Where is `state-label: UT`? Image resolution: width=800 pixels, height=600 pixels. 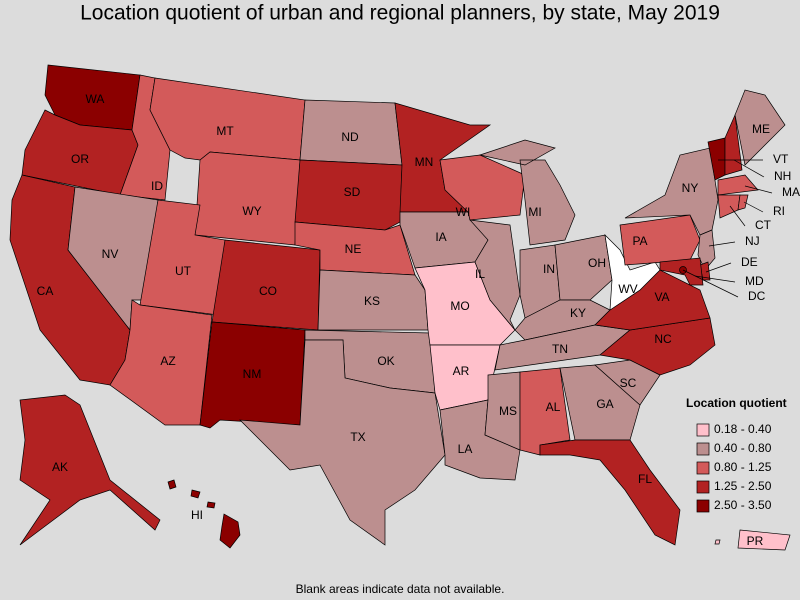 state-label: UT is located at coordinates (183, 271).